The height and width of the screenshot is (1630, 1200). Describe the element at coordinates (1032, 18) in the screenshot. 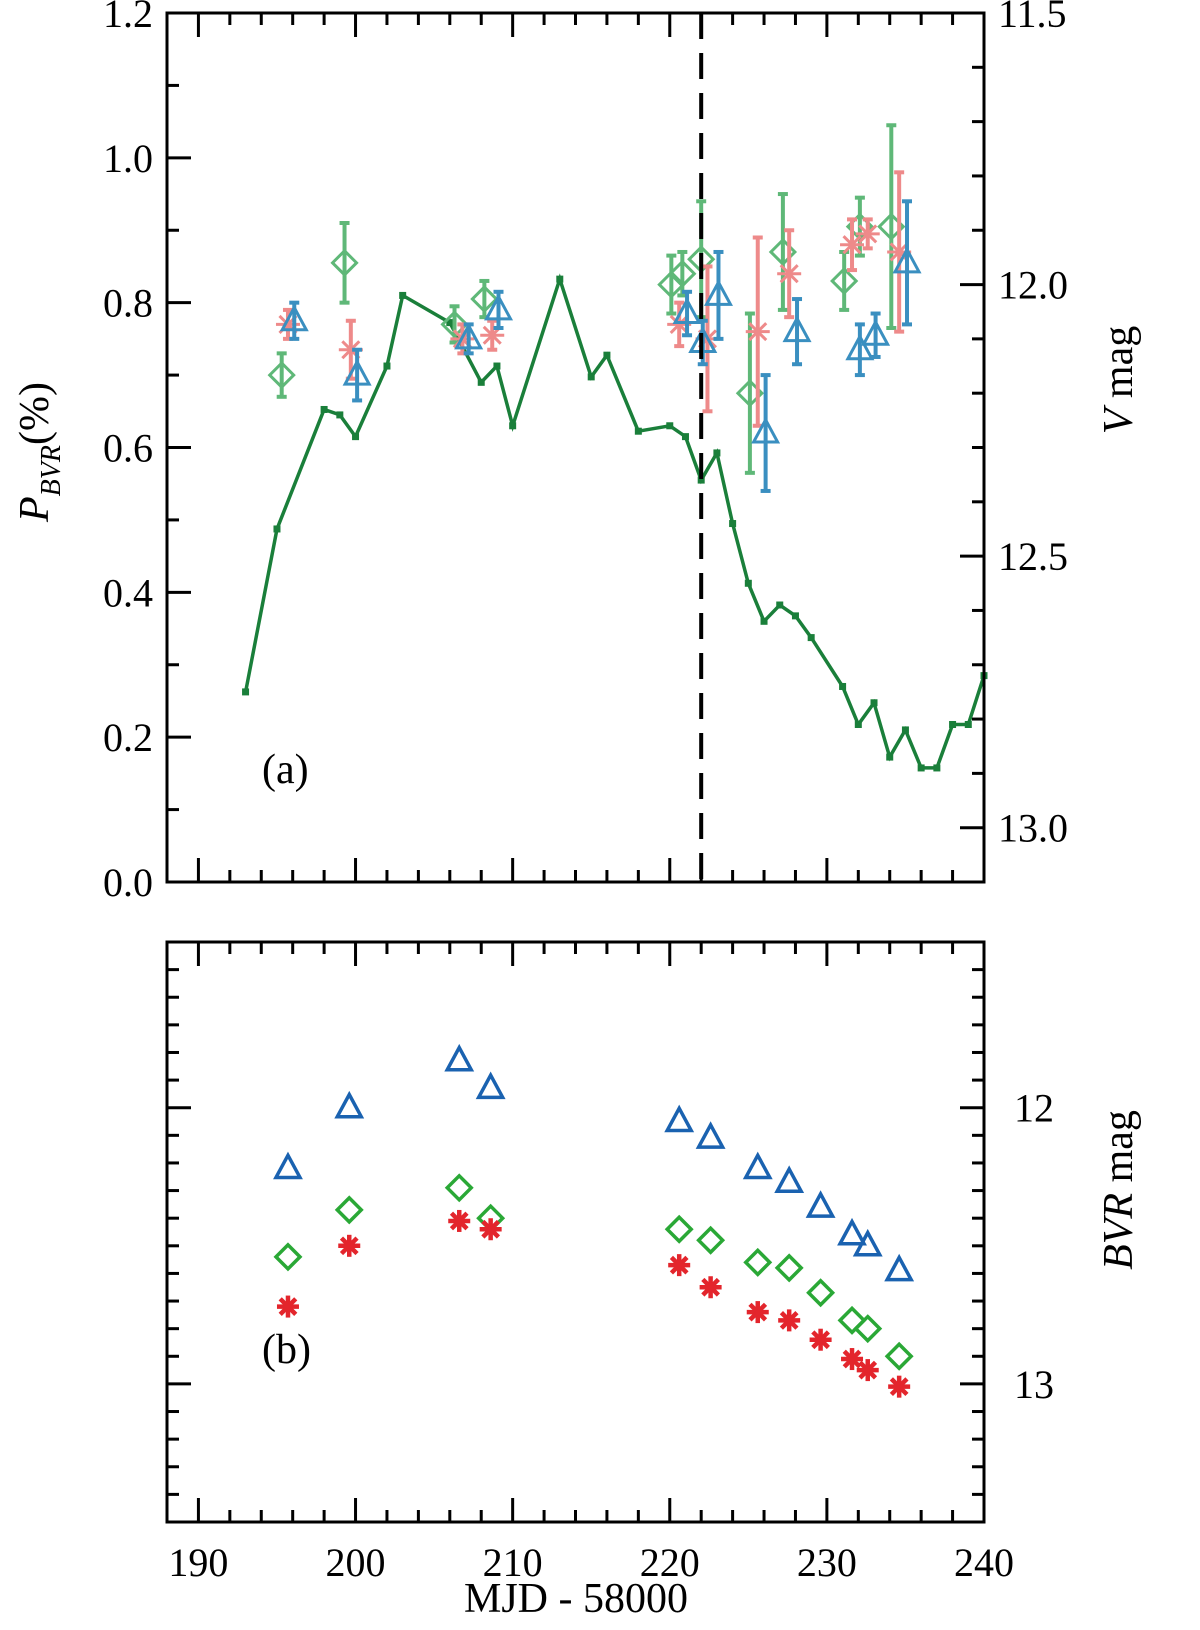

I see `y2-tick-label: 11.5` at that location.